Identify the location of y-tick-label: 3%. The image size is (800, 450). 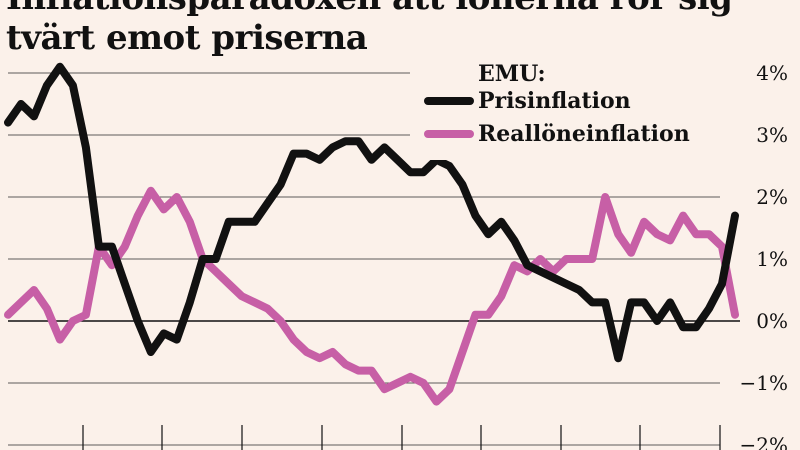
(772, 135).